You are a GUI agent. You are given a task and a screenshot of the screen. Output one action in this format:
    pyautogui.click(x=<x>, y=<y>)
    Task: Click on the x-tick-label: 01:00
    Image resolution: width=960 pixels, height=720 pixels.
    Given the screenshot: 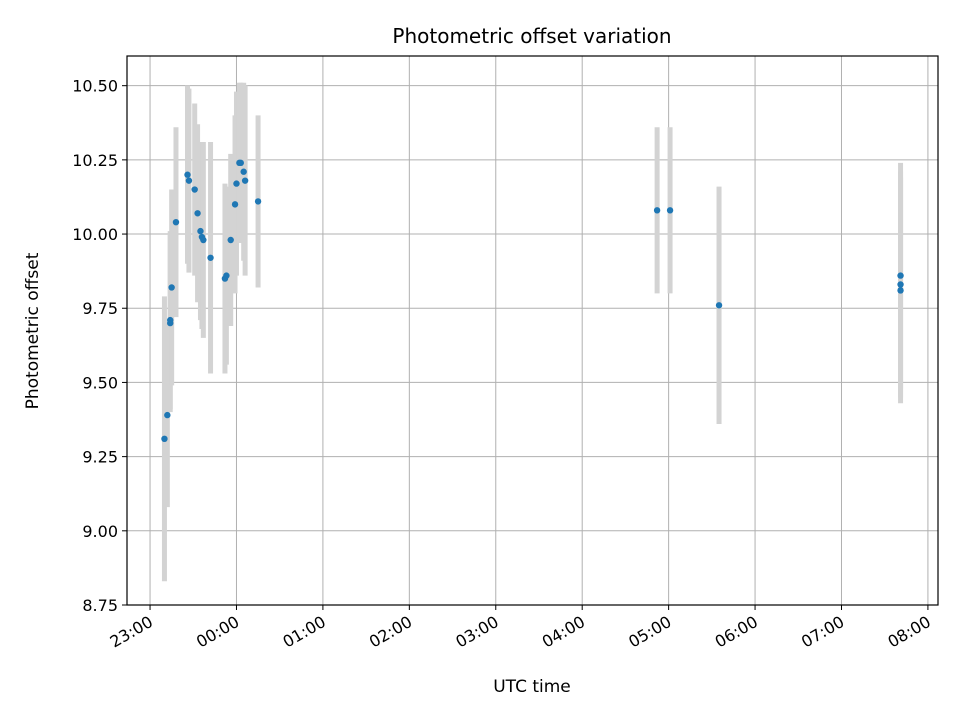 What is the action you would take?
    pyautogui.click(x=303, y=632)
    